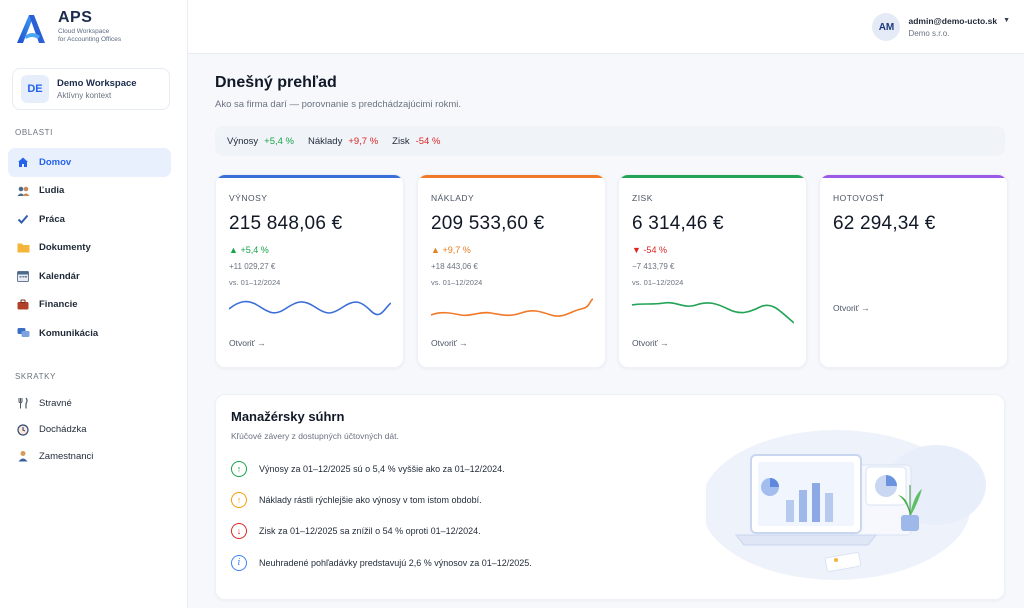  Describe the element at coordinates (846, 505) in the screenshot. I see `laptop-chart-illustration` at that location.